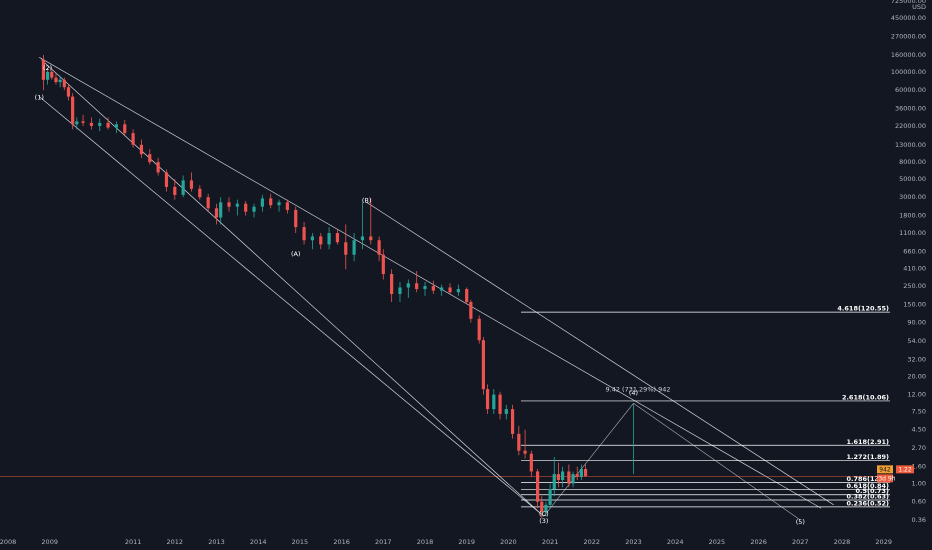  I want to click on x-tick-label: 2014, so click(258, 542).